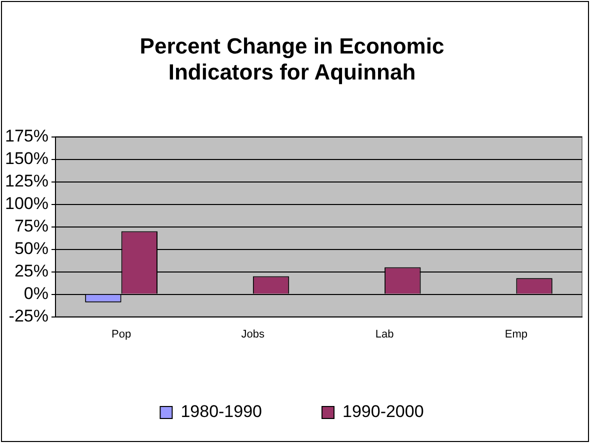  What do you see at coordinates (292, 59) in the screenshot?
I see `chart-title: Percent Change in Economic Indicators for Aquinnah` at bounding box center [292, 59].